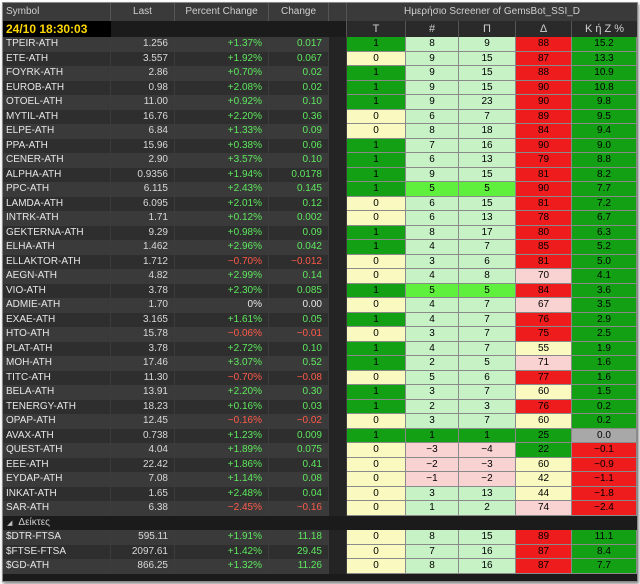 This screenshot has height=584, width=640. What do you see at coordinates (320, 218) in the screenshot?
I see `table-row: INTRK-ATH 1.71 +0.12% 0.002 0 6 13 78 6.7` at bounding box center [320, 218].